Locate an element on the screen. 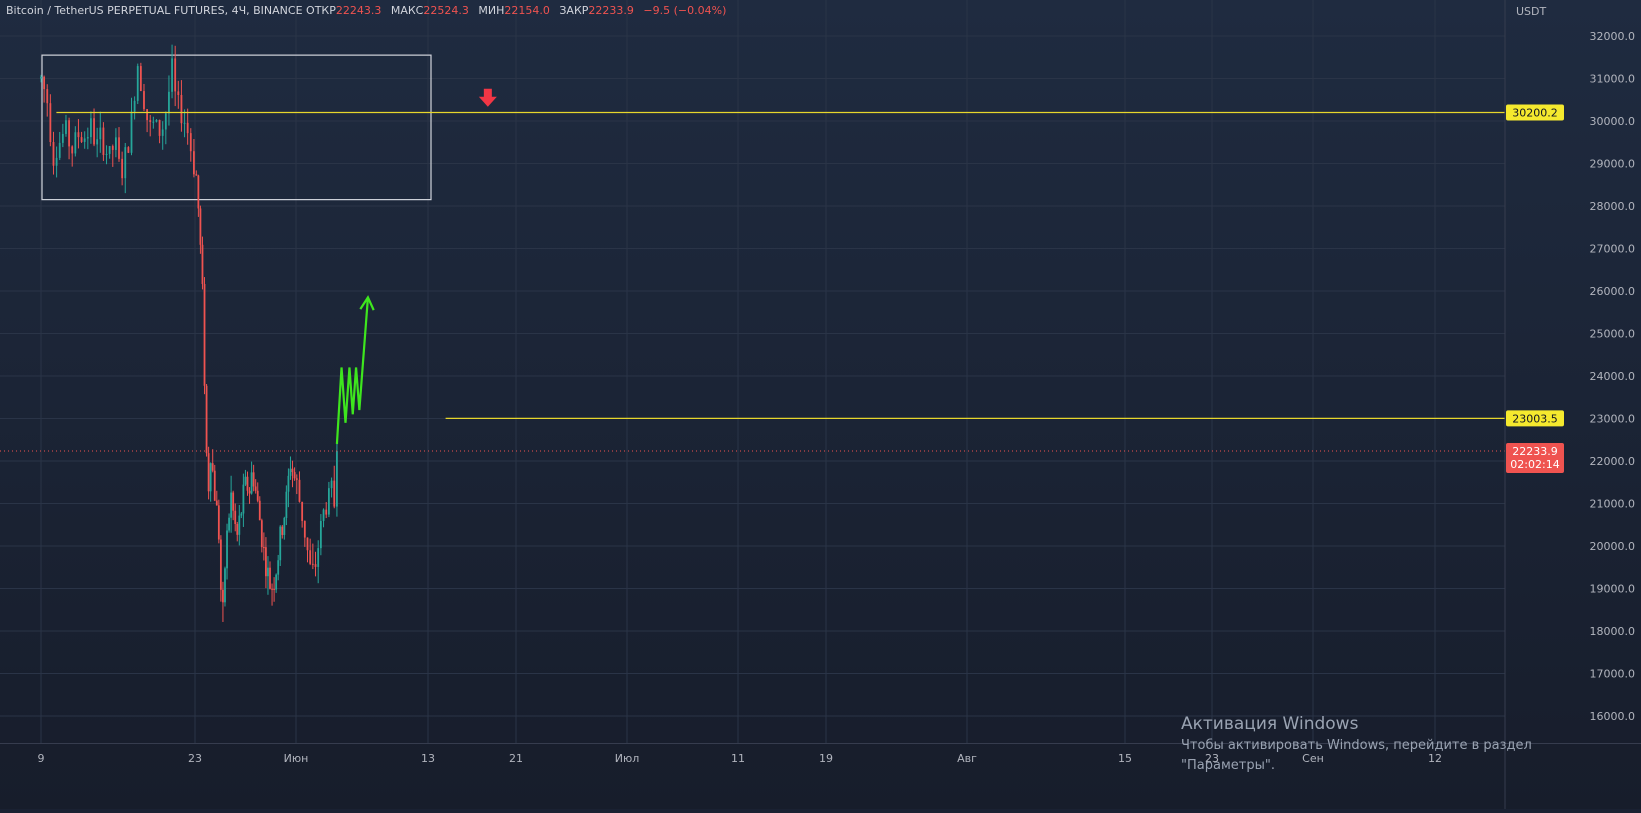  last-price-badge is located at coordinates (1535, 458).